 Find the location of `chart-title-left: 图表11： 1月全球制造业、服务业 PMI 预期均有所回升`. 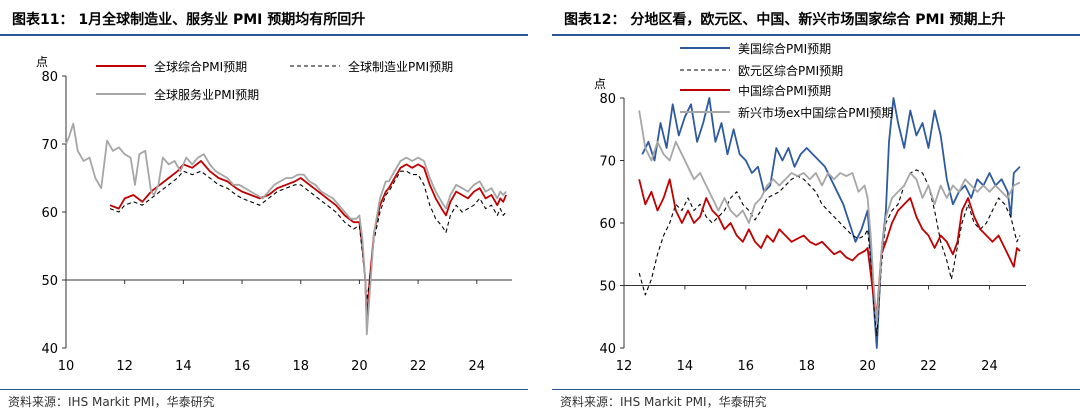

chart-title-left: 图表11： 1月全球制造业、服务业 PMI 预期均有所回升 is located at coordinates (189, 20).